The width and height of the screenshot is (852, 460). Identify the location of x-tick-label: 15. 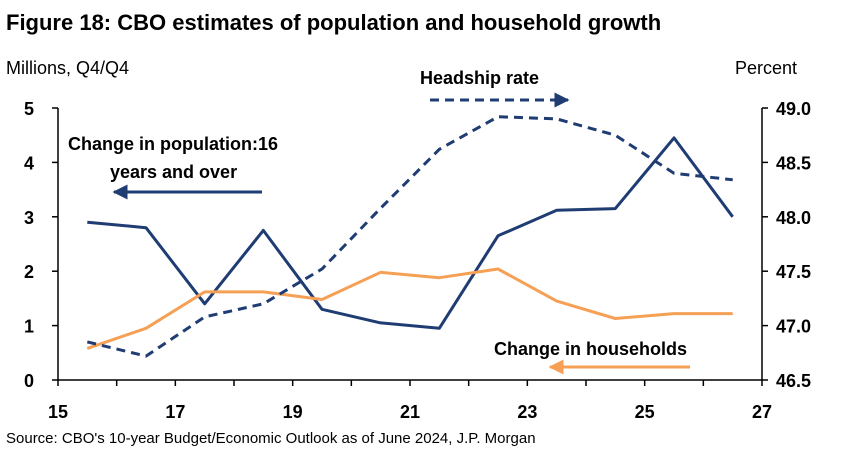
(58, 412).